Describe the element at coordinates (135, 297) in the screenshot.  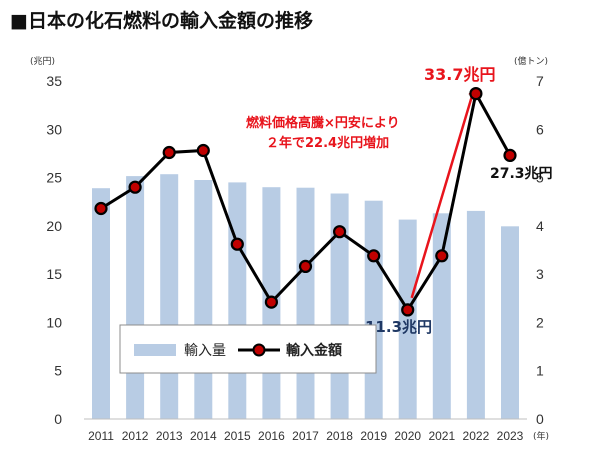
I see `bar-2012` at that location.